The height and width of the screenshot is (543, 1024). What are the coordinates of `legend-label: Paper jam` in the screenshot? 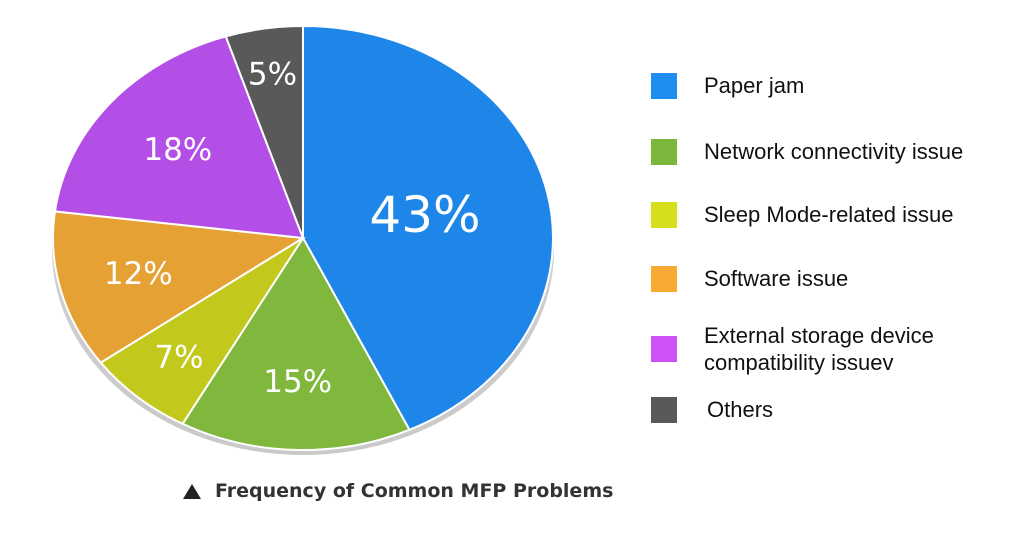 It's located at (754, 85).